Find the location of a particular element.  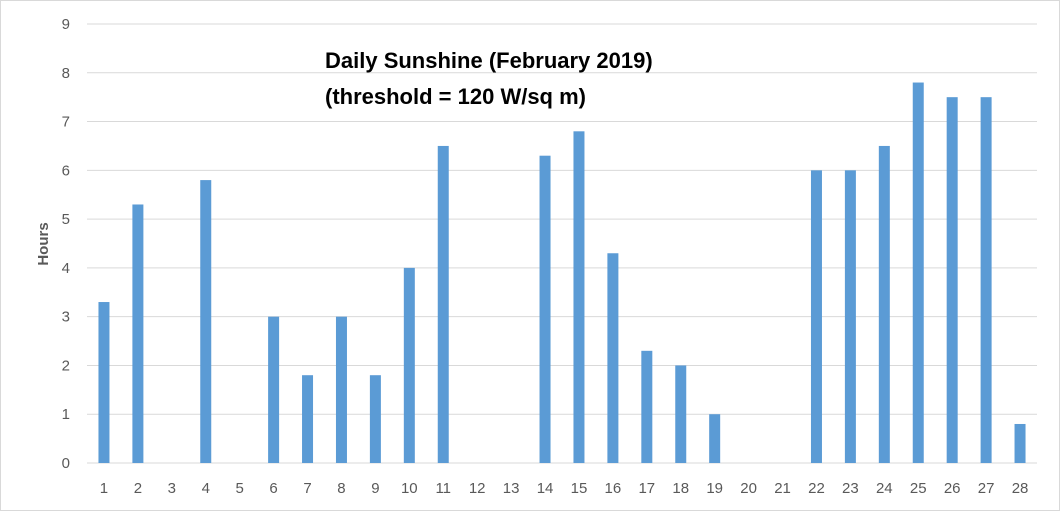

x-tick-label: 1 is located at coordinates (104, 488).